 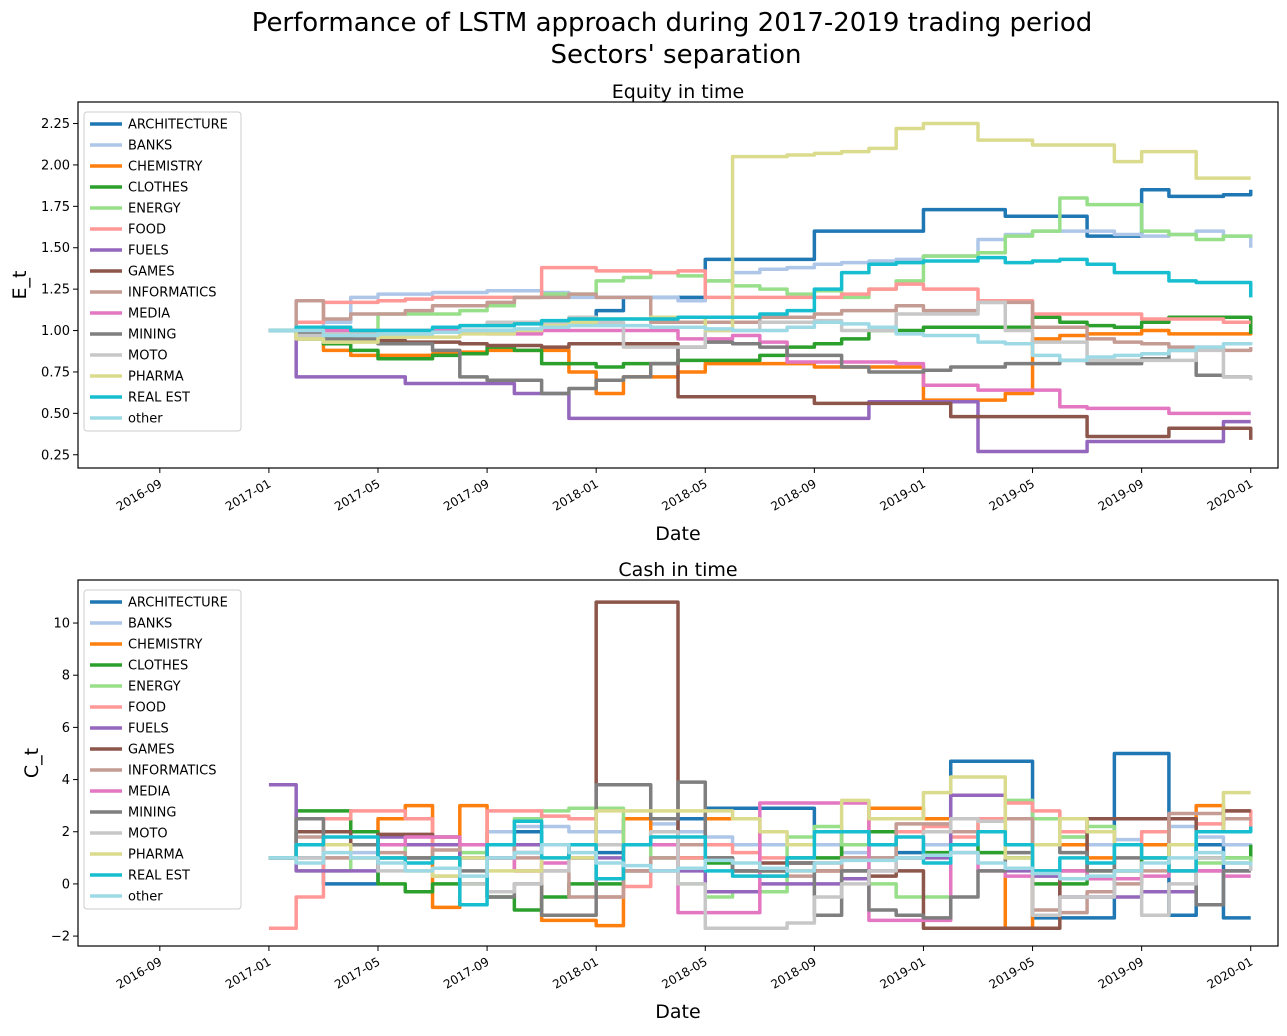 What do you see at coordinates (677, 534) in the screenshot?
I see `equity-xlabel: Date` at bounding box center [677, 534].